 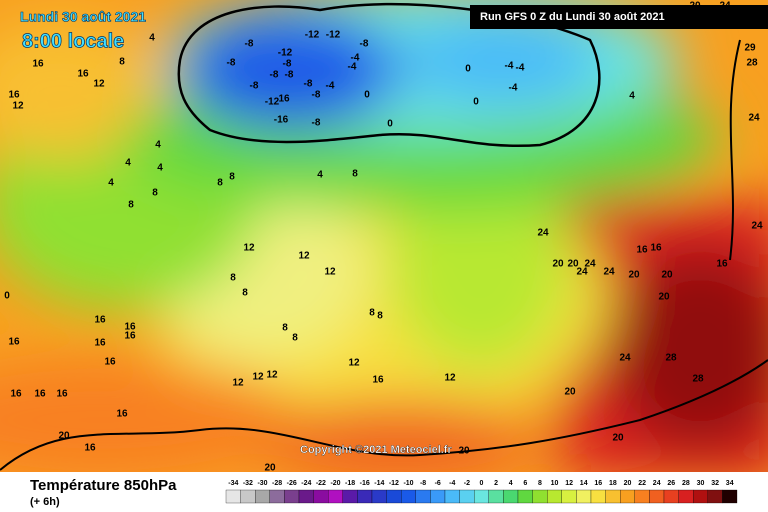 What do you see at coordinates (408, 483) in the screenshot?
I see `legend-label: -10` at bounding box center [408, 483].